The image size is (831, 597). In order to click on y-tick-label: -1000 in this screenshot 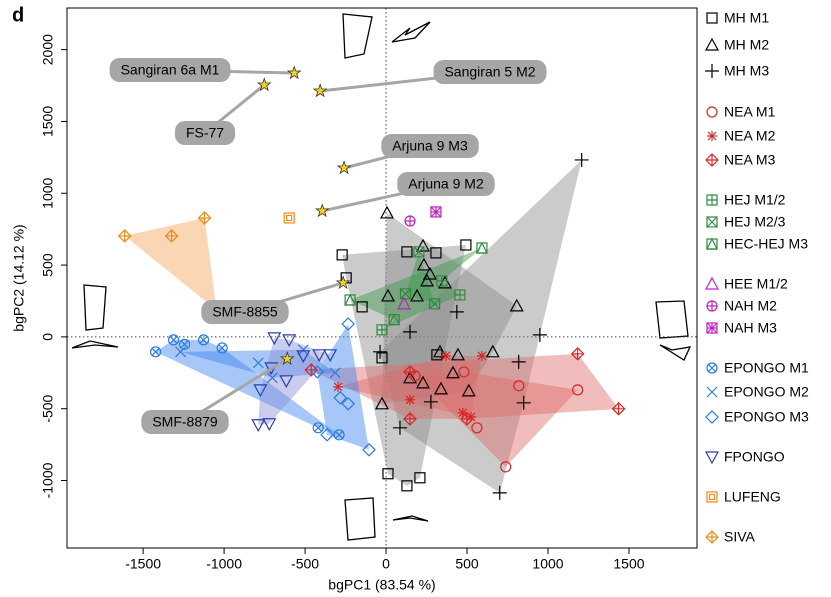, I will do `click(48, 480)`.